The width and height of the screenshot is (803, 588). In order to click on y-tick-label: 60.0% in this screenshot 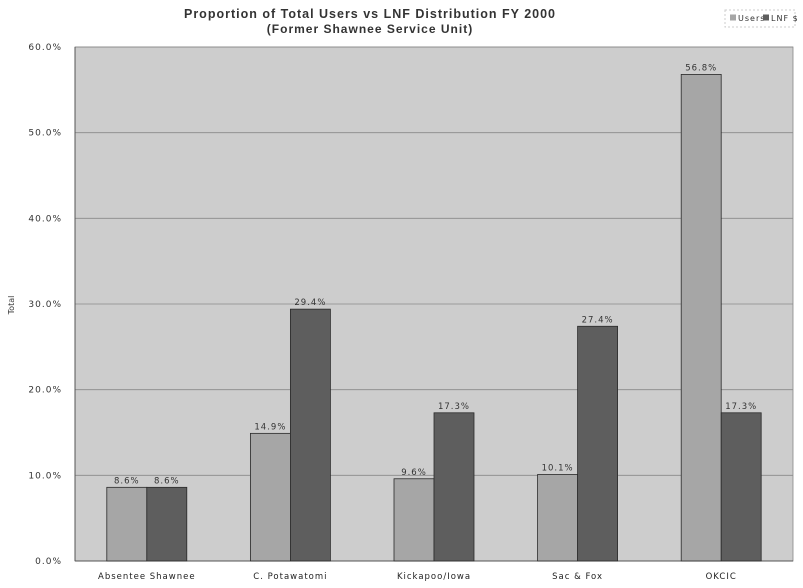, I will do `click(45, 48)`.